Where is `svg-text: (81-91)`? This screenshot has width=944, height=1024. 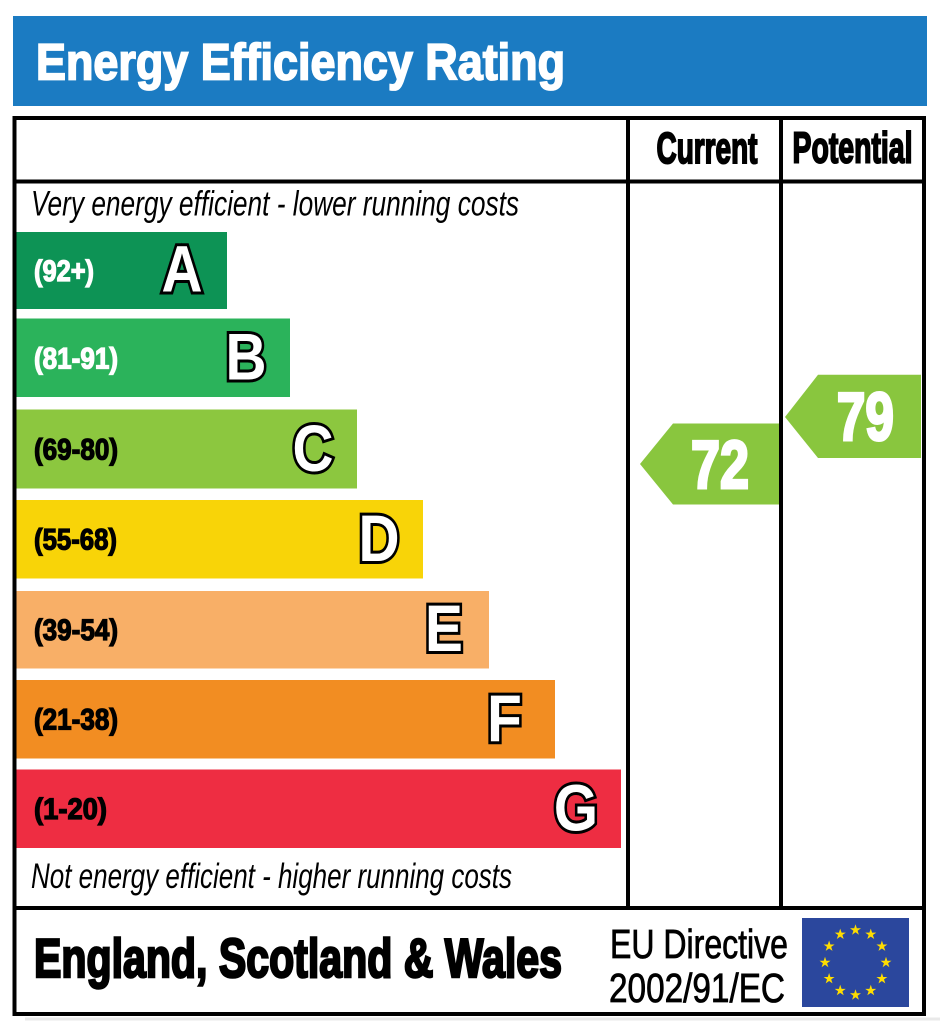 svg-text: (81-91) is located at coordinates (76, 359).